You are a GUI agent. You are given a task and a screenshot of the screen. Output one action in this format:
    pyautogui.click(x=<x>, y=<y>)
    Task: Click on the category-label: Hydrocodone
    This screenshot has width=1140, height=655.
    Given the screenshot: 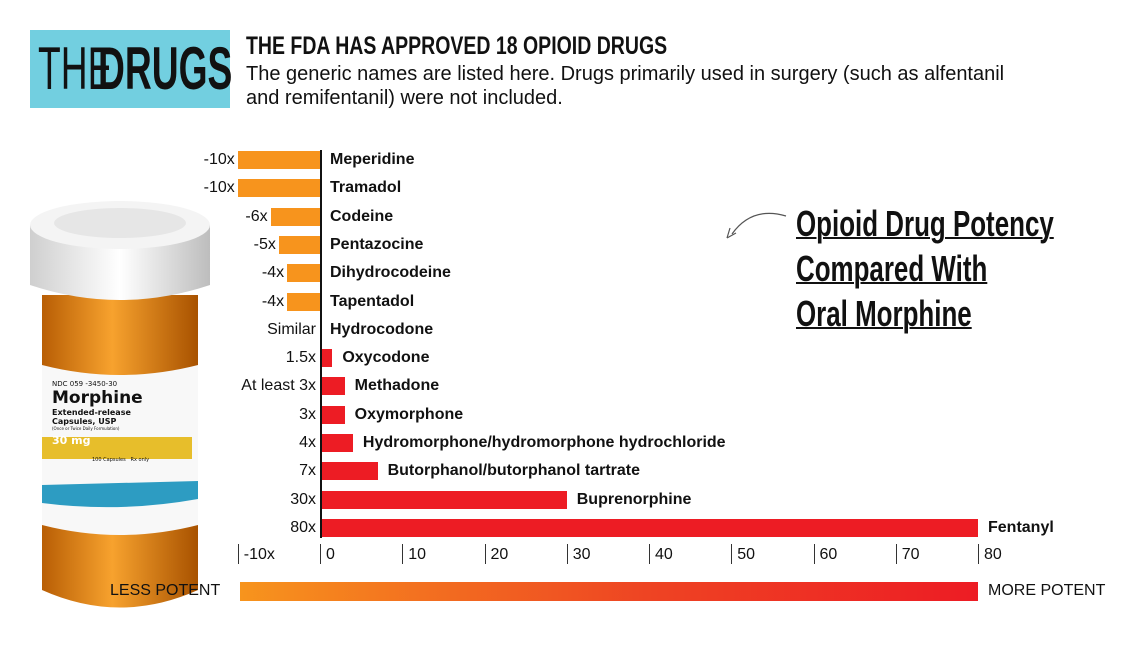 What is the action you would take?
    pyautogui.click(x=382, y=329)
    